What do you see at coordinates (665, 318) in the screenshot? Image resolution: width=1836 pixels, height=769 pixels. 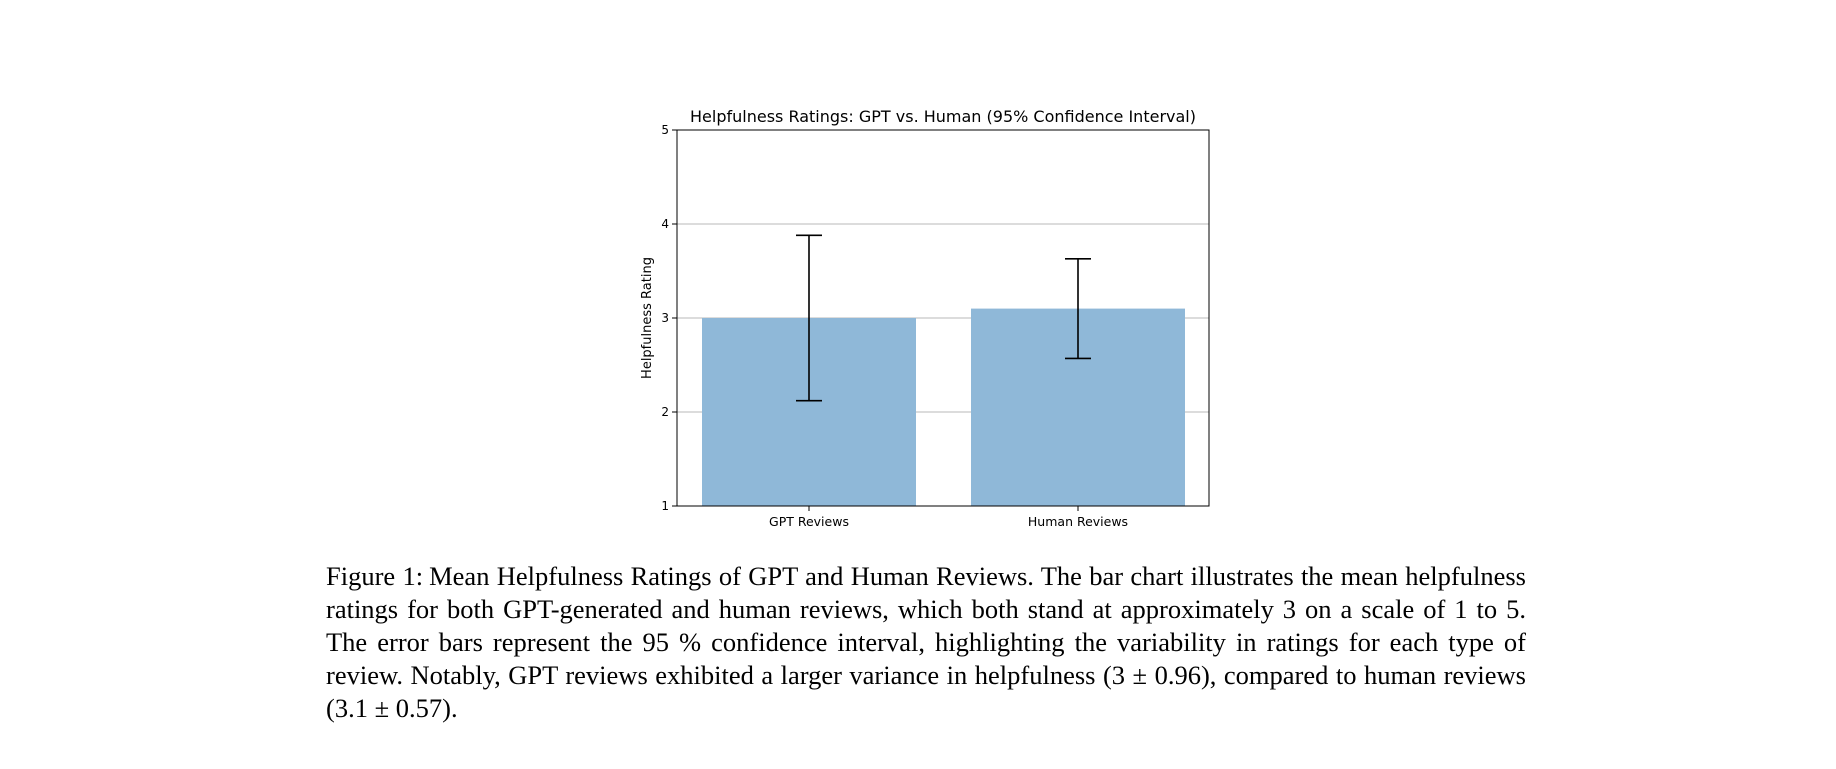 I see `y-tick-label: 3` at bounding box center [665, 318].